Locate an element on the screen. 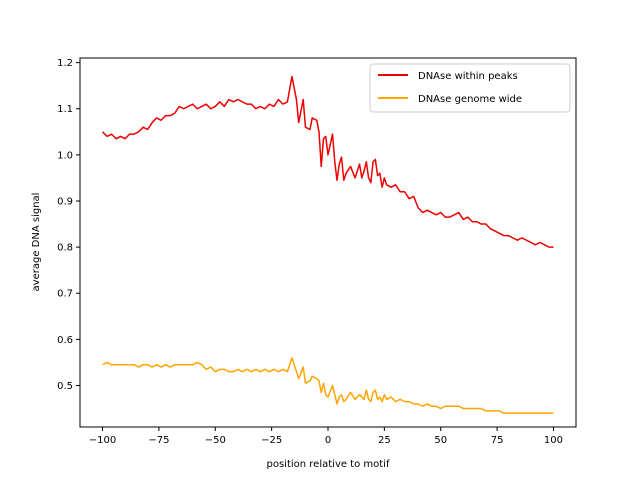 The height and width of the screenshot is (480, 640). x-tick-label: 0 is located at coordinates (328, 440).